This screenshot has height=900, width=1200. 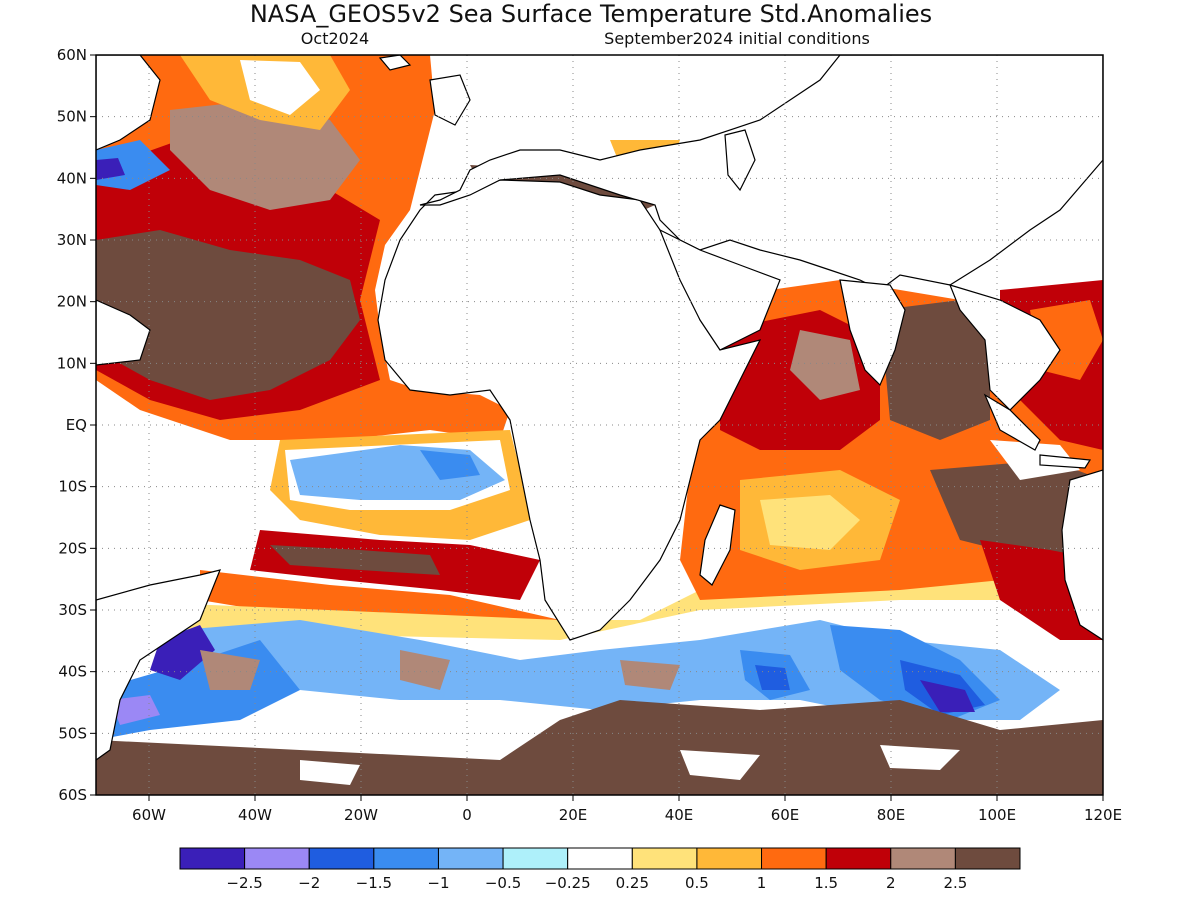 I want to click on colorbar-label: −1, so click(x=438, y=883).